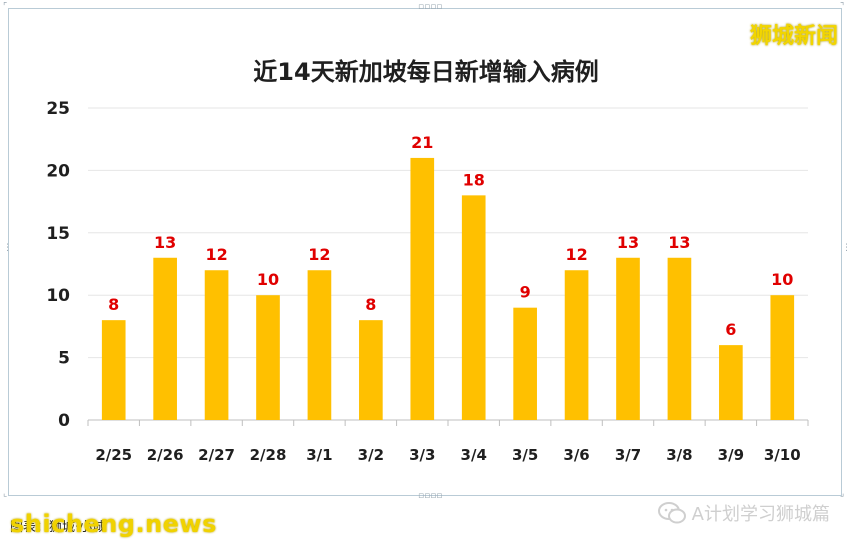  Describe the element at coordinates (430, 7) in the screenshot. I see `top-resize-handle: ▫▫▫▫` at that location.